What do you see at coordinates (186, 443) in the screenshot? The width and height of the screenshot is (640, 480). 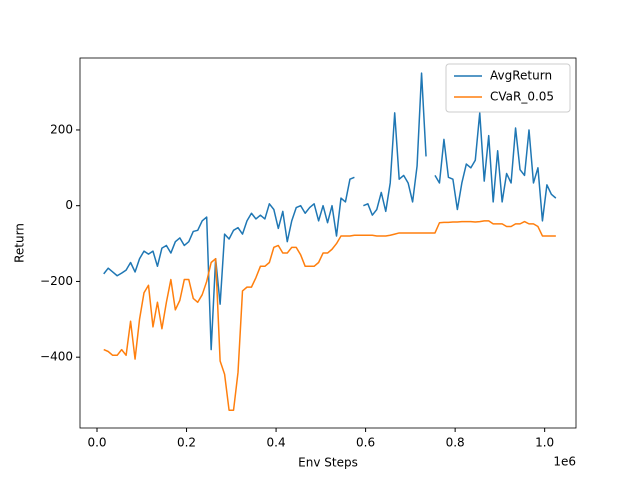 I see `x-tick-label: 0.2` at bounding box center [186, 443].